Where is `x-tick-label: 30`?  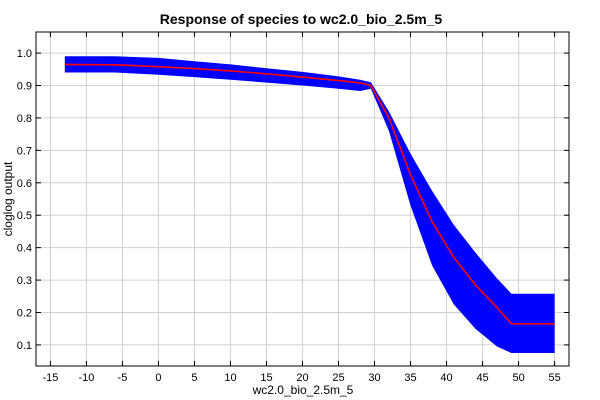
x-tick-label: 30 is located at coordinates (374, 378).